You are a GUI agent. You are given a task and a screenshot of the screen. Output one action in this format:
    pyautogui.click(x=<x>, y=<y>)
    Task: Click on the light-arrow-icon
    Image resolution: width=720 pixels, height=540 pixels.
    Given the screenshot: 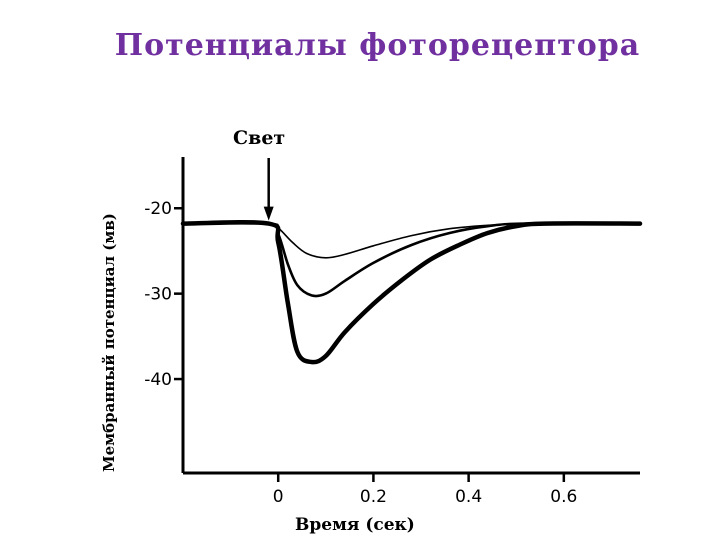 What is the action you would take?
    pyautogui.click(x=268, y=213)
    